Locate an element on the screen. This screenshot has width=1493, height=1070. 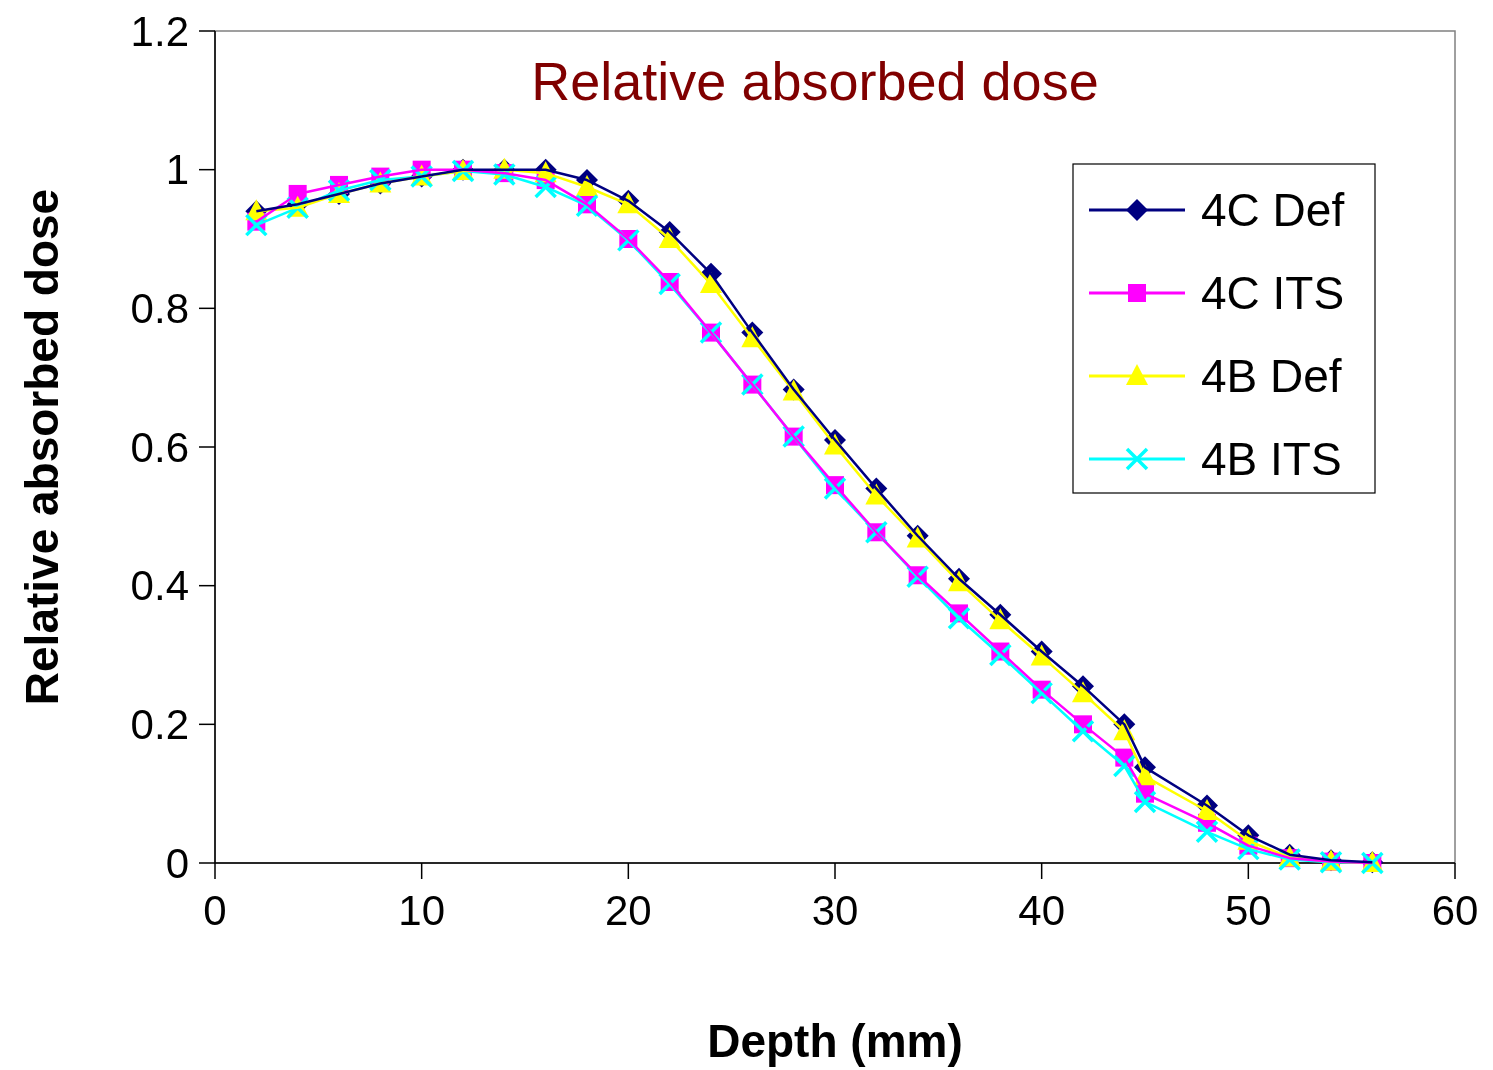
y-tick-label: 0.6 is located at coordinates (159, 447).